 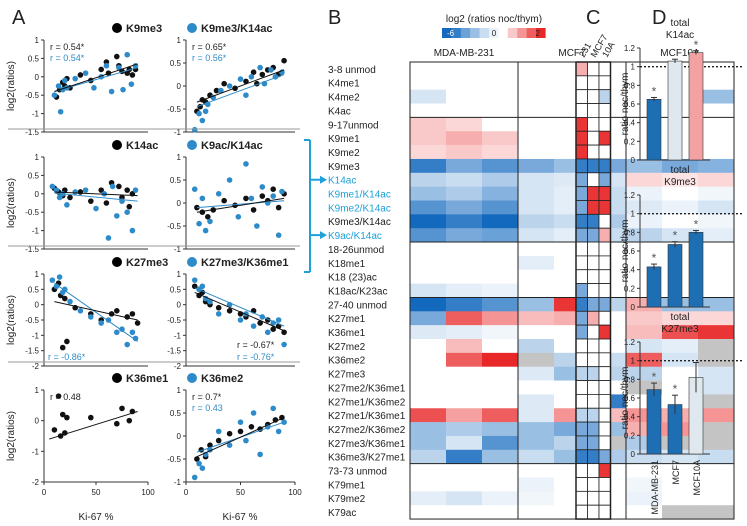 What do you see at coordinates (36, 231) in the screenshot?
I see `y-tick-label: -1` at bounding box center [36, 231].